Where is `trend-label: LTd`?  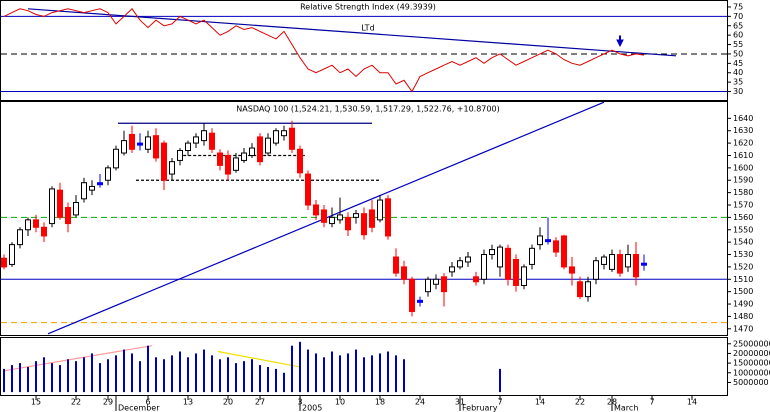 trend-label: LTd is located at coordinates (367, 28).